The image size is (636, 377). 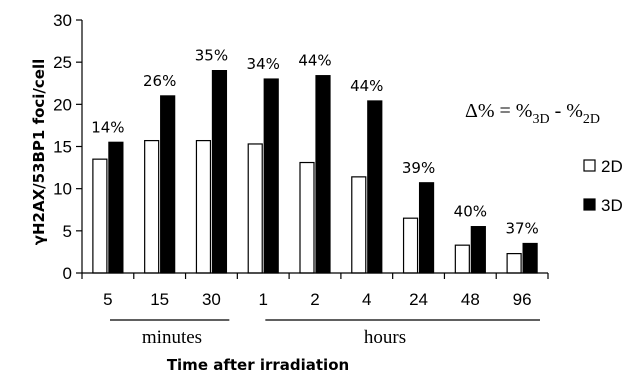 I want to click on y-tick-label-3: 15, so click(x=62, y=147).